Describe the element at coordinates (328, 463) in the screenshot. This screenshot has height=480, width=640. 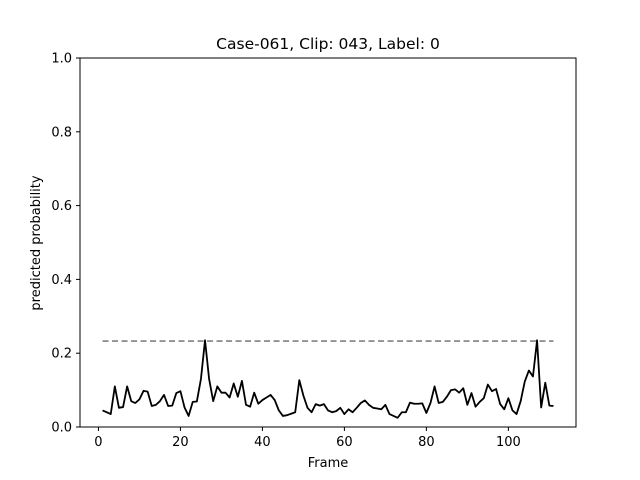
I see `x-axis-title: Frame` at that location.